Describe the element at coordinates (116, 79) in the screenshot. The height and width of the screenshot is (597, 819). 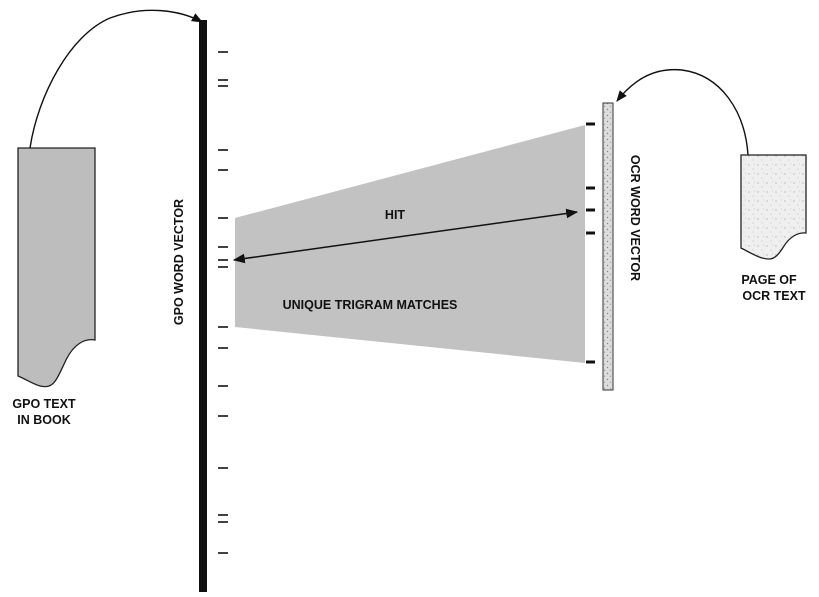
I see `gpo-source-arrow` at that location.